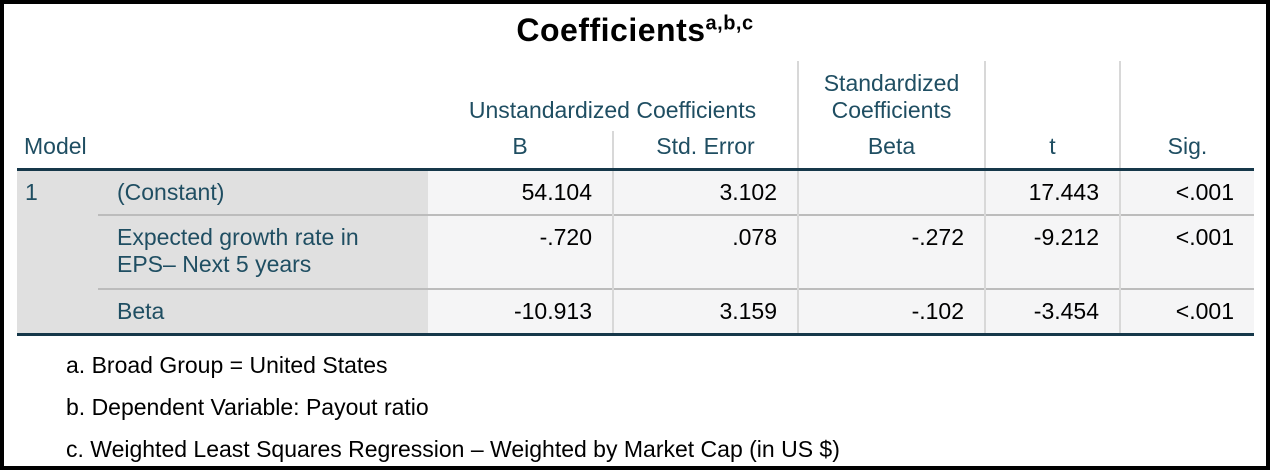 The image size is (1270, 470). Describe the element at coordinates (1186, 151) in the screenshot. I see `header-col-sig: Sig.` at that location.